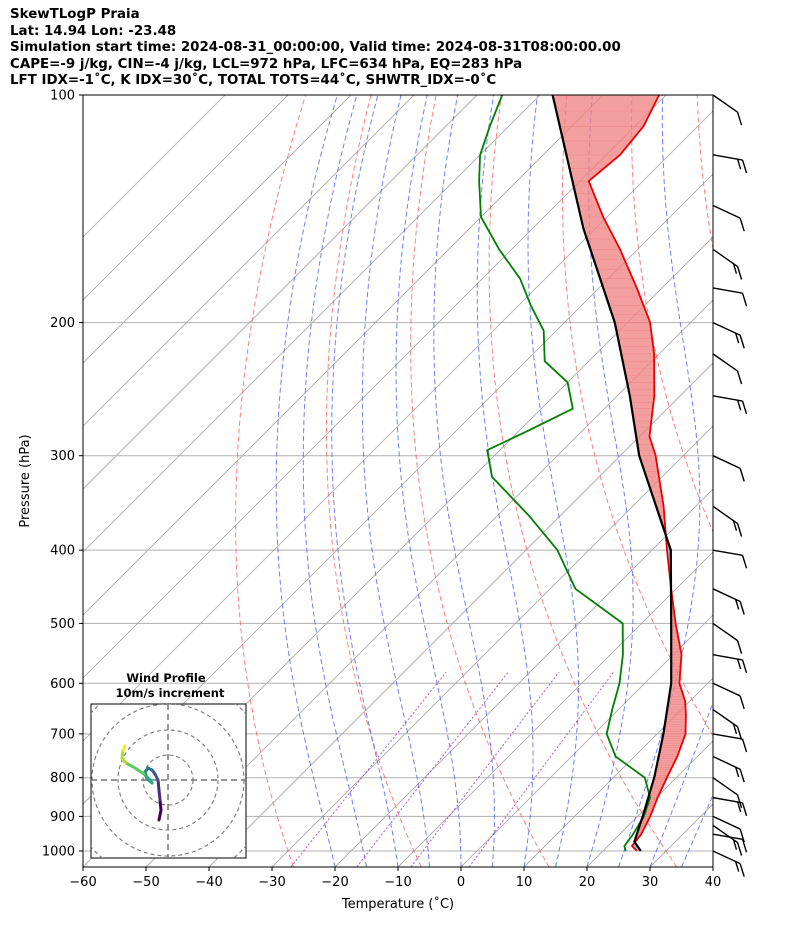 The width and height of the screenshot is (794, 937). Describe the element at coordinates (271, 481) in the screenshot. I see `dry-adiabat` at that location.